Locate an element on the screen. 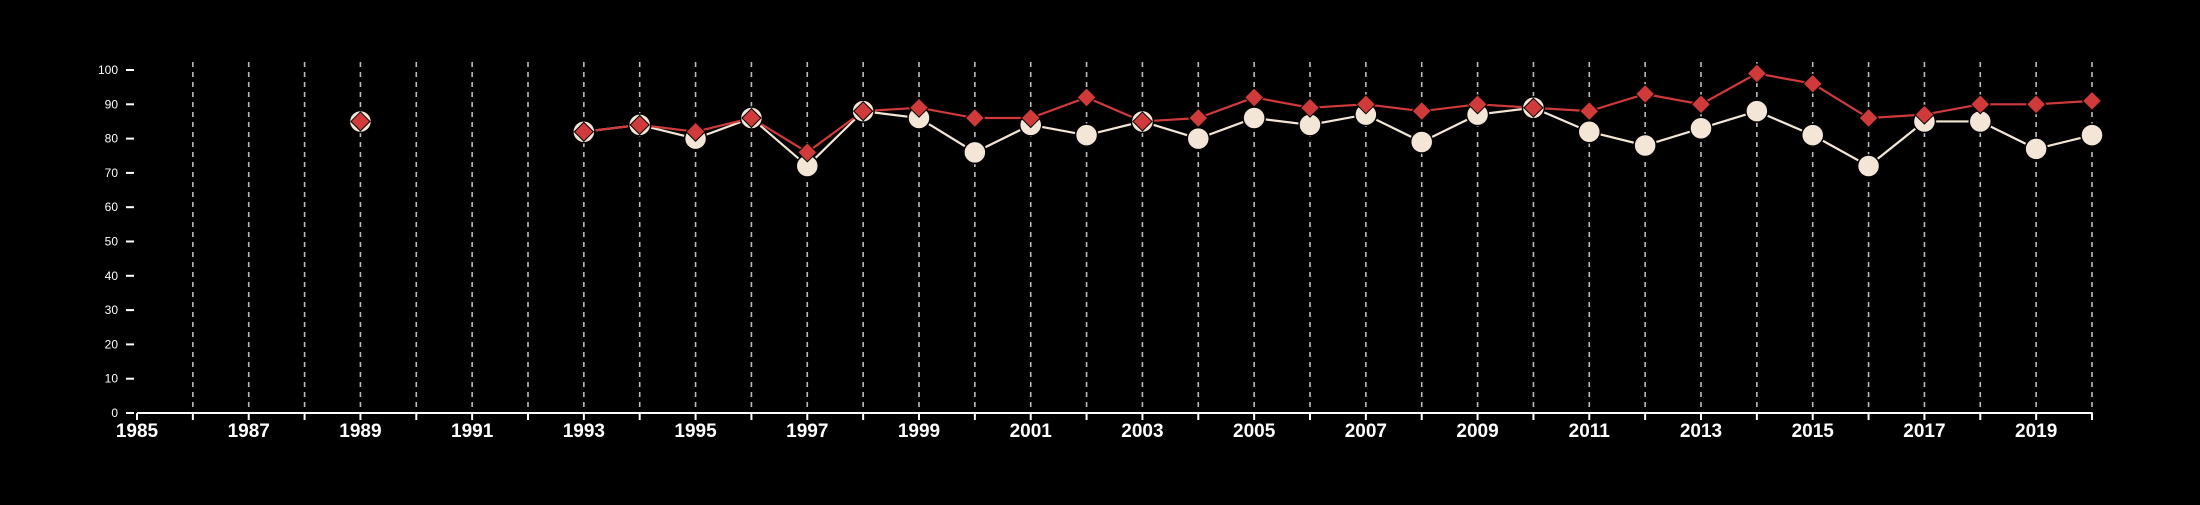 This screenshot has width=2200, height=505. point-diamond-2014 is located at coordinates (1757, 73).